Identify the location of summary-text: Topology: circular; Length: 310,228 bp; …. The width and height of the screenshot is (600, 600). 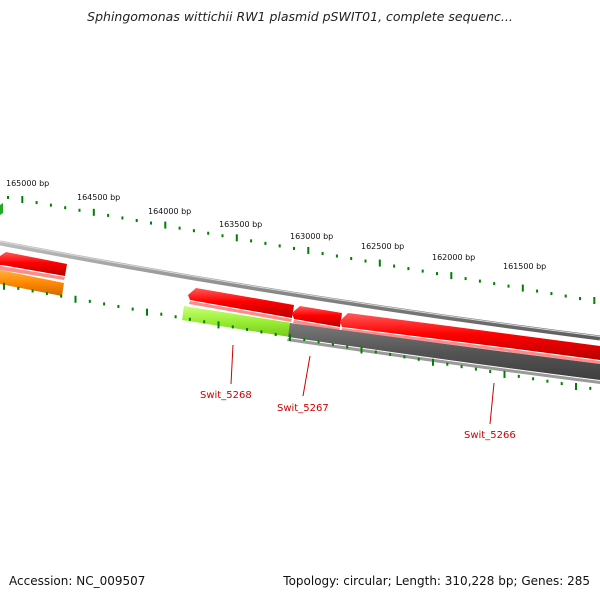
(436, 581).